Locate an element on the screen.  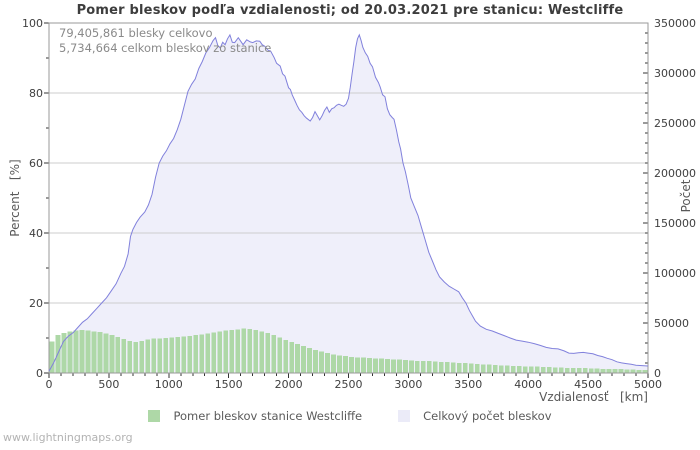
legend-item-station: Pomer bleskov stanice Westcliffe is located at coordinates (255, 416).